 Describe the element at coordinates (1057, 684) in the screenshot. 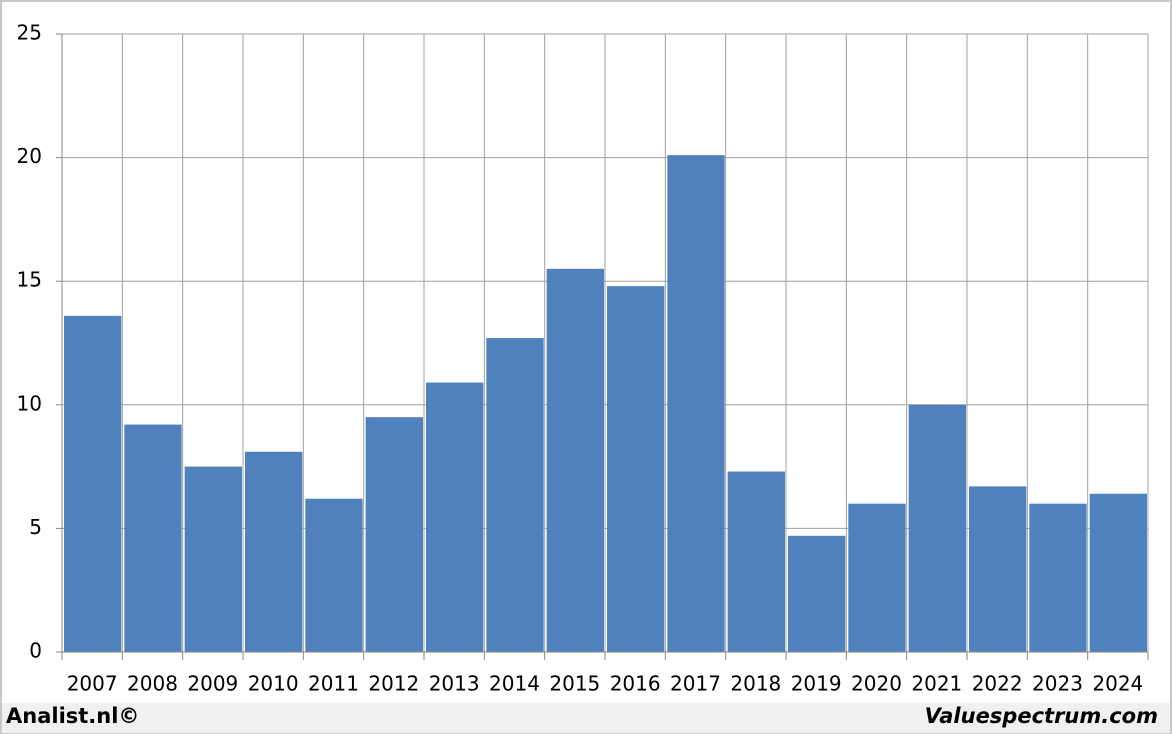

I see `x-tick-label: 2023` at that location.